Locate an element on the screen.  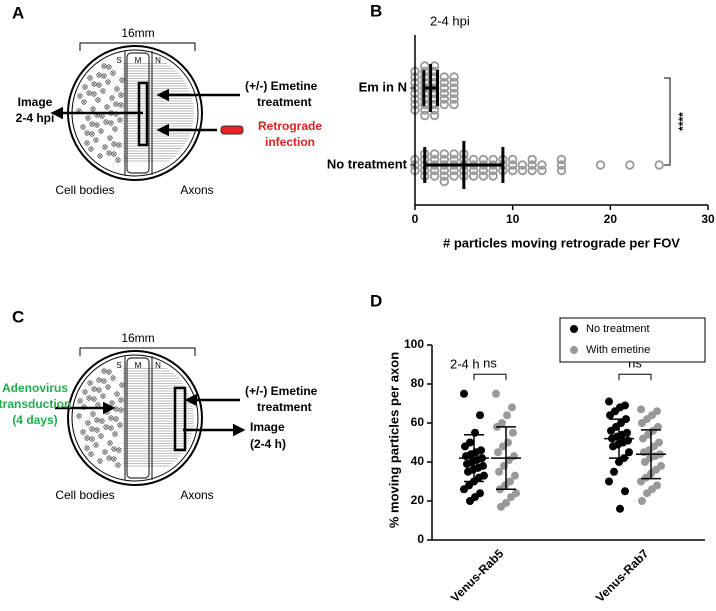
y-axis-label: % moving particles per axon is located at coordinates (393, 440).